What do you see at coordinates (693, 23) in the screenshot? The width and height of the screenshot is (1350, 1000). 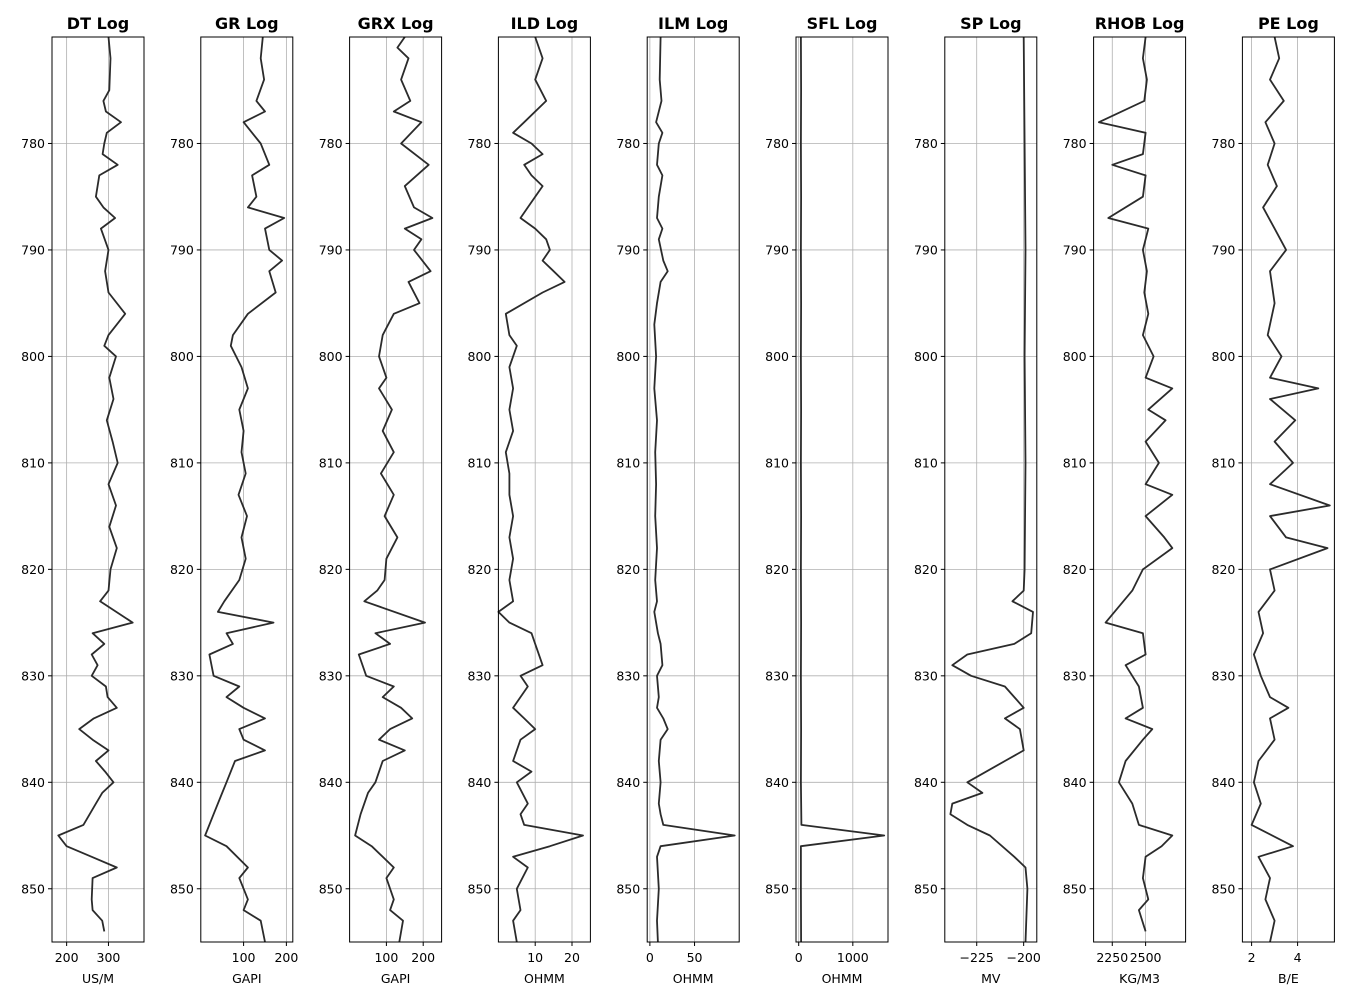 I see `panel-title: ILM Log` at bounding box center [693, 23].